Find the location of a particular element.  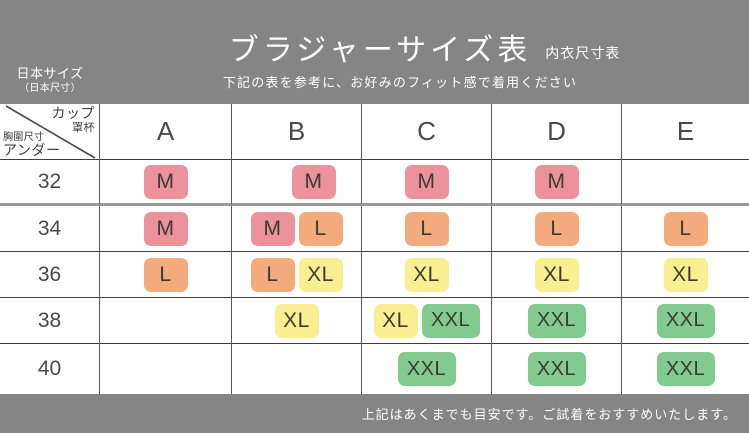

row-header-36: 36 is located at coordinates (50, 275).